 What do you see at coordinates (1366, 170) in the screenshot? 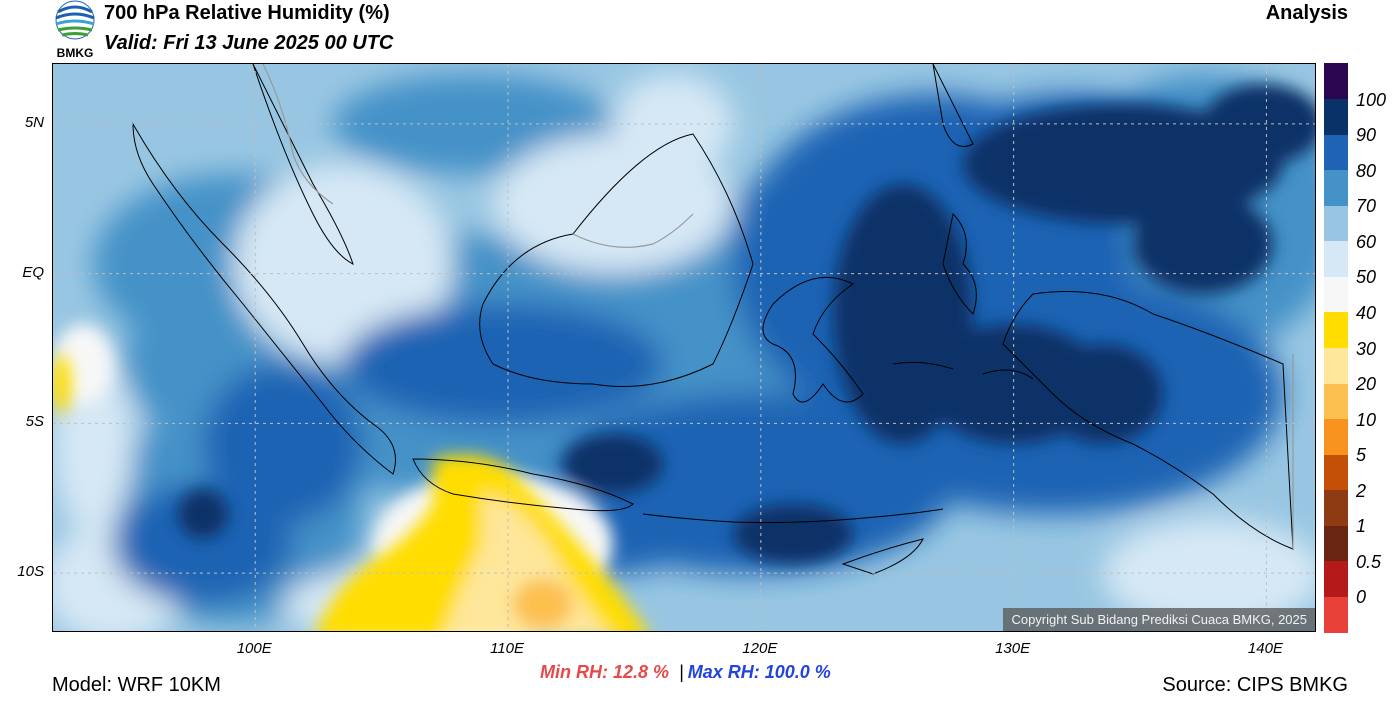
I see `colorbar-label: 80` at bounding box center [1366, 170].